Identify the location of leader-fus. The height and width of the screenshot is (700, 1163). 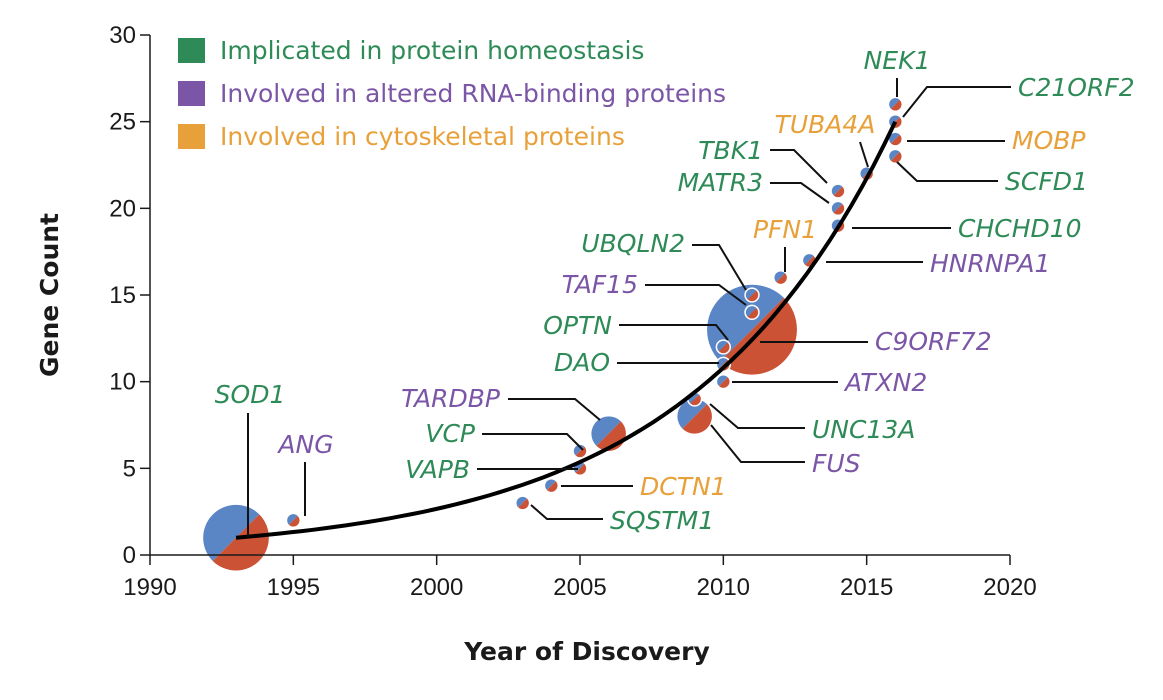
(757, 443).